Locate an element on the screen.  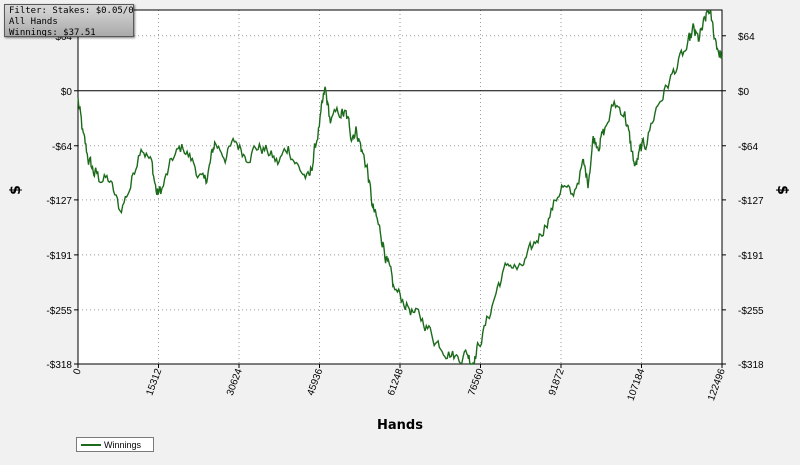
y-tick-label-left: $0 is located at coordinates (67, 92).